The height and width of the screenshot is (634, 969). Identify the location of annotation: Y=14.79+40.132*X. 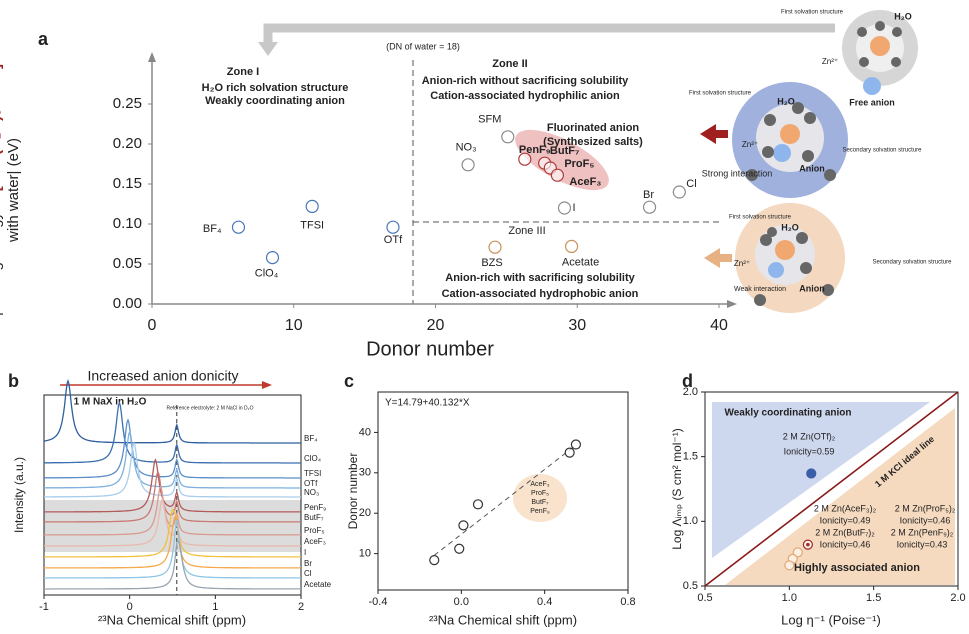
(427, 403).